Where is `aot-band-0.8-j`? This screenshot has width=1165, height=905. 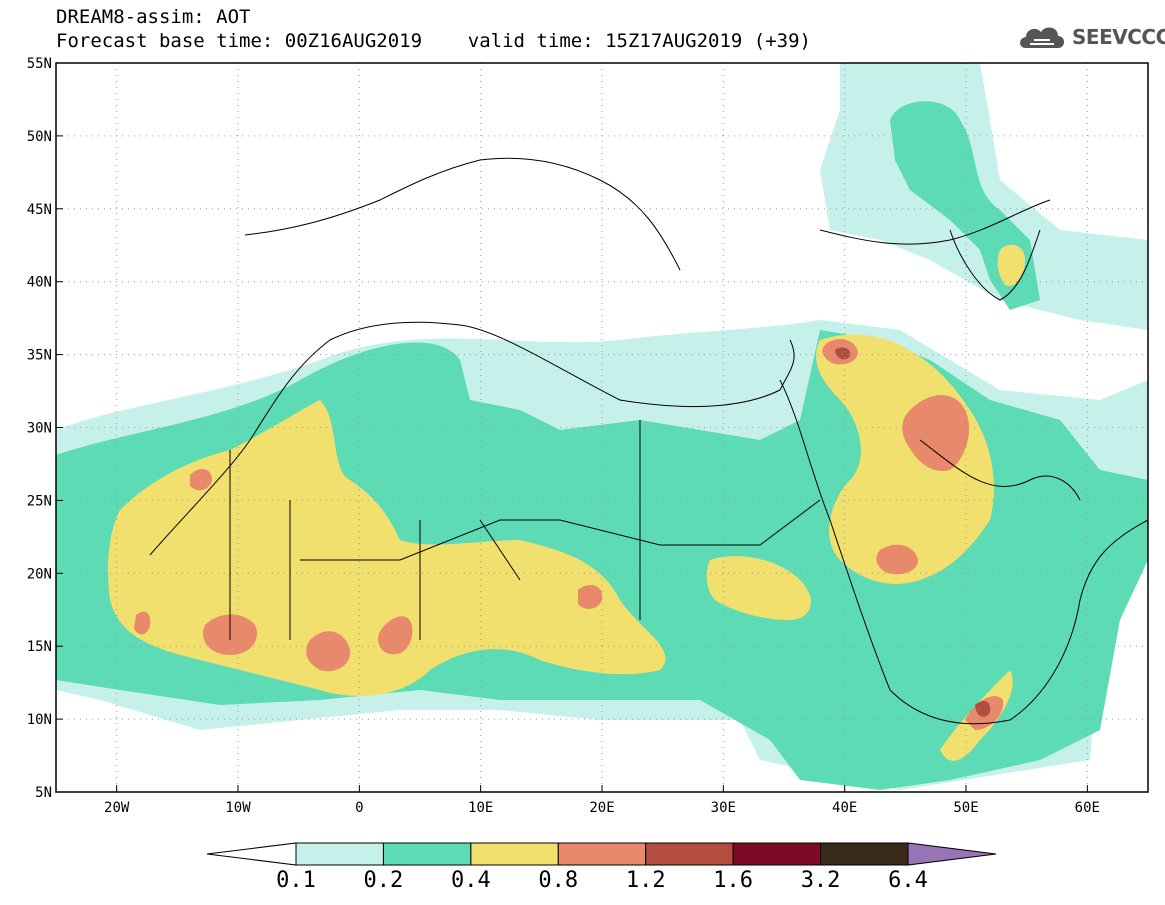
aot-band-0.8-j is located at coordinates (142, 623).